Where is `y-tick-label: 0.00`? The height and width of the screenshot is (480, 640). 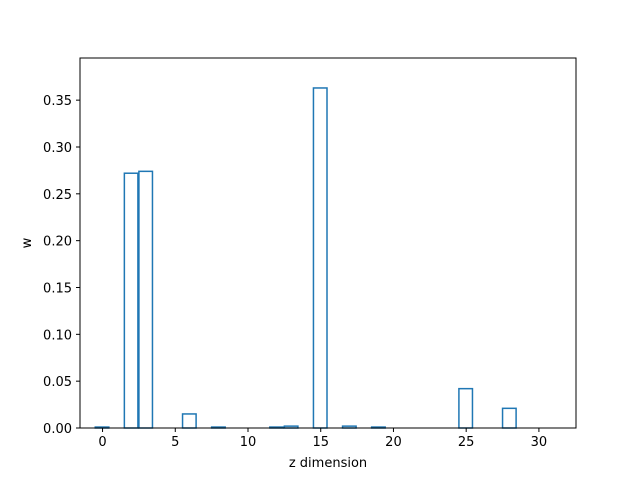 y-tick-label: 0.00 is located at coordinates (57, 429).